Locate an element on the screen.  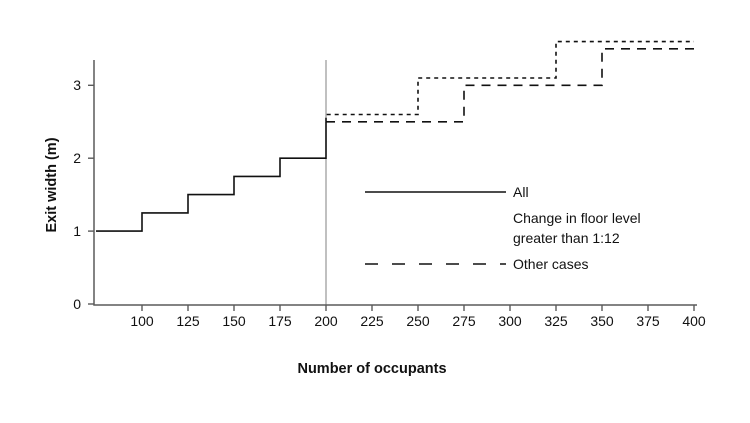
x-tick-label: 275 is located at coordinates (464, 321).